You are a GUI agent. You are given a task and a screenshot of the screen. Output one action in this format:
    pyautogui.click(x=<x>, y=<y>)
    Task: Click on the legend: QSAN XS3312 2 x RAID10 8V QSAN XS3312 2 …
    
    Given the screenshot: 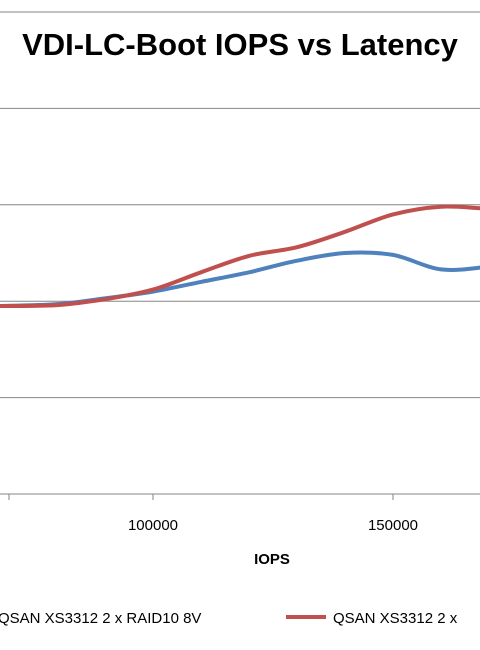 What is the action you would take?
    pyautogui.click(x=229, y=618)
    